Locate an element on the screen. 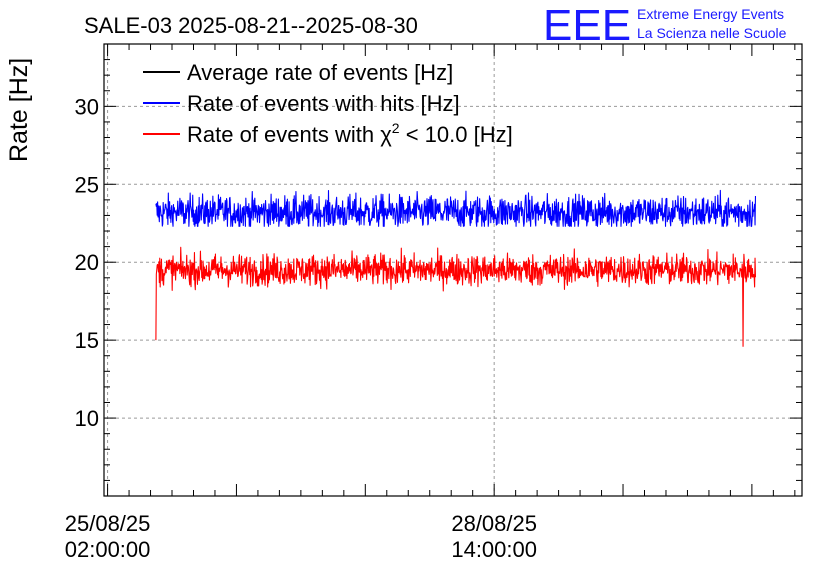  logo-line2: La Scienza nelle Scuole is located at coordinates (712, 33).